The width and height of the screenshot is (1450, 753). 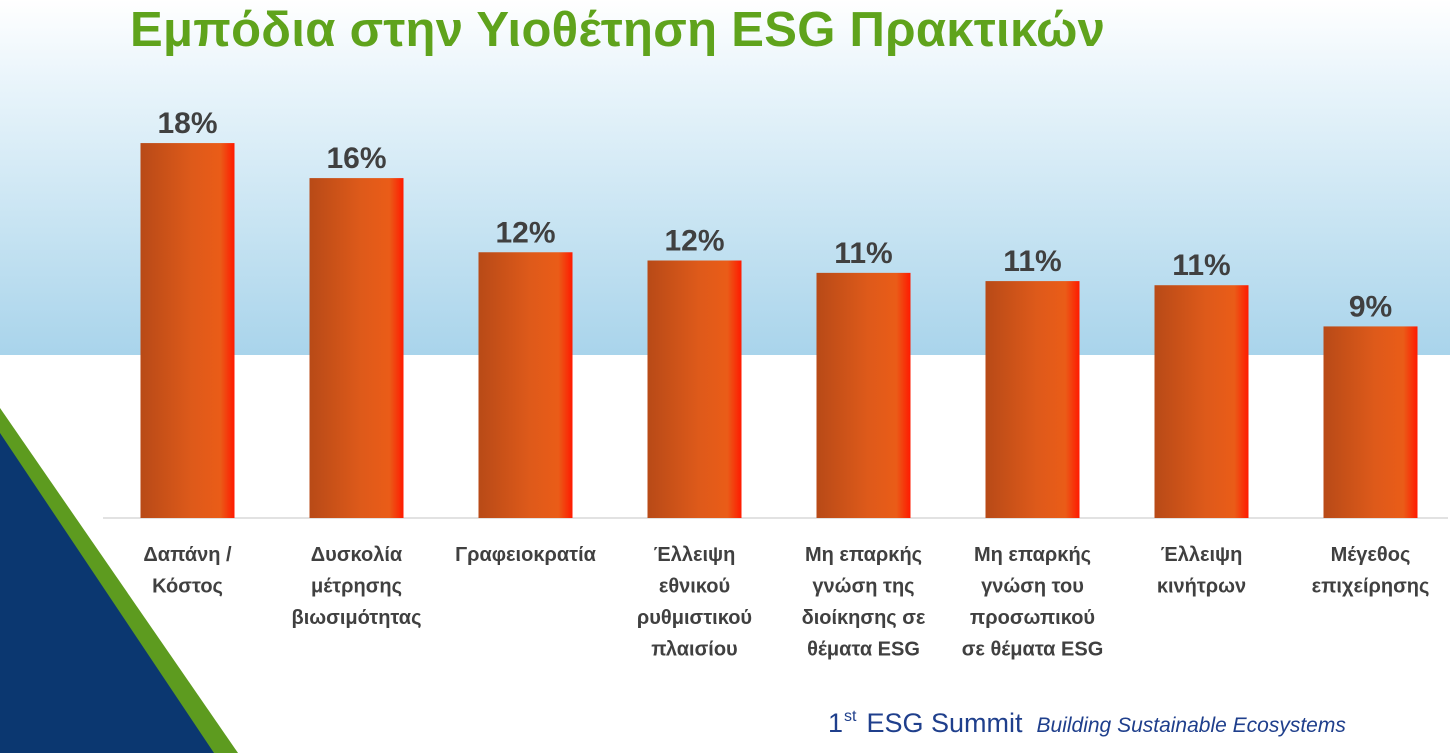 What do you see at coordinates (1371, 571) in the screenshot?
I see `category-label-7: Μέγεθος επιχείρησης` at bounding box center [1371, 571].